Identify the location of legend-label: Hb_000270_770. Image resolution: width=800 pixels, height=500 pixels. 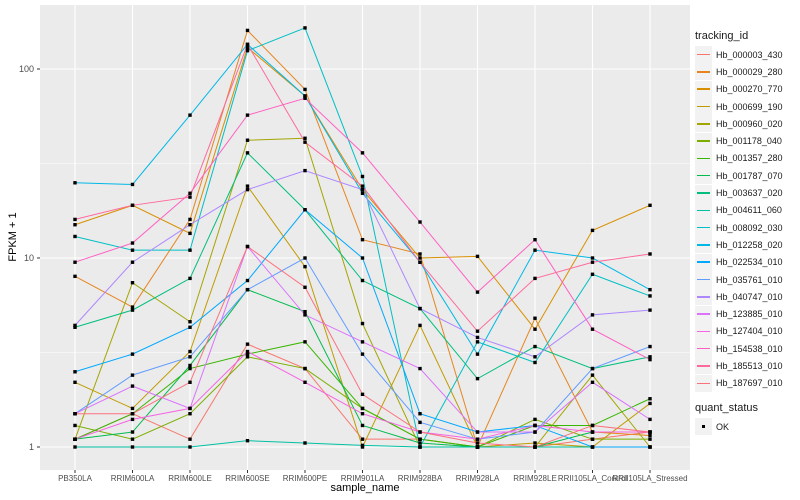
(749, 89).